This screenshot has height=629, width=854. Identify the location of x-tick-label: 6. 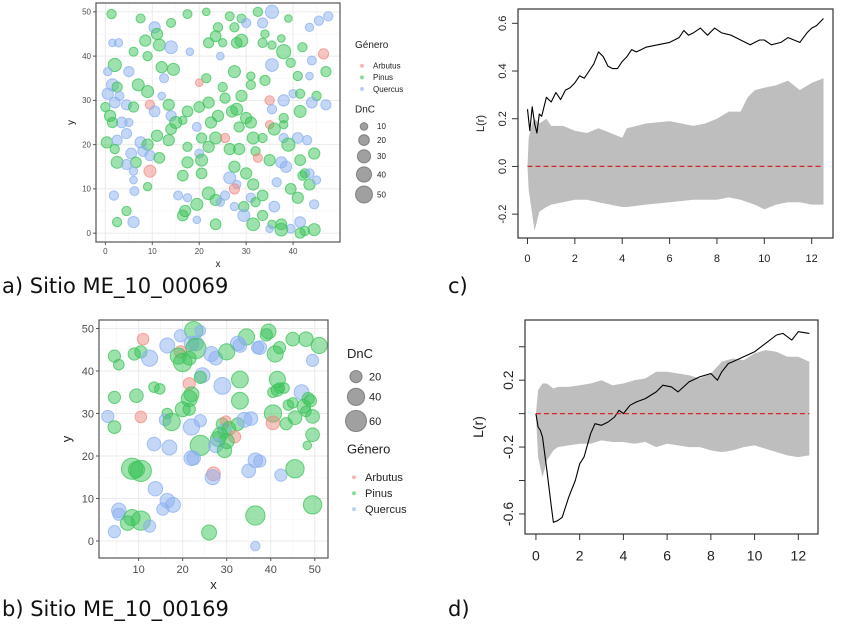
(670, 259).